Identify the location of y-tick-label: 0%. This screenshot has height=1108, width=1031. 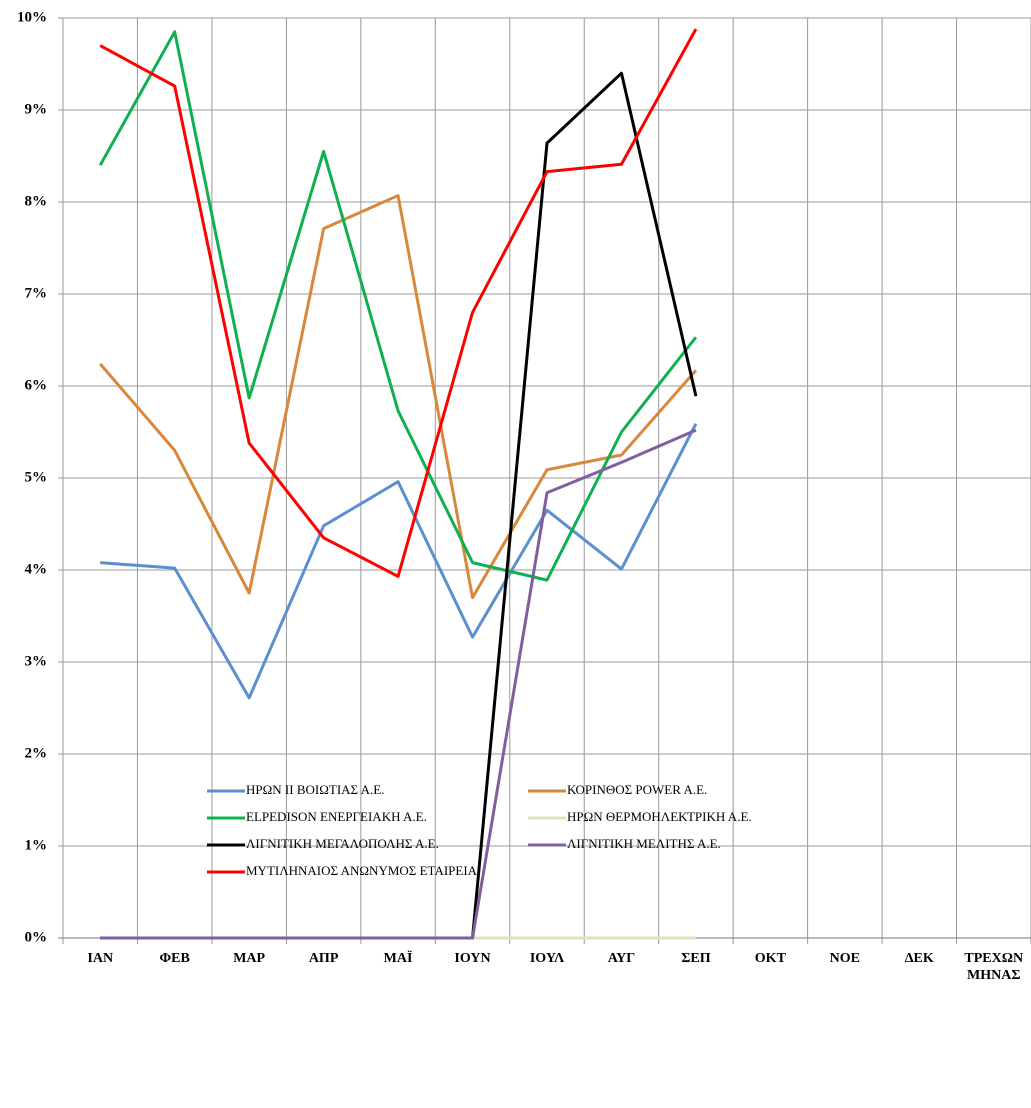
(36, 937).